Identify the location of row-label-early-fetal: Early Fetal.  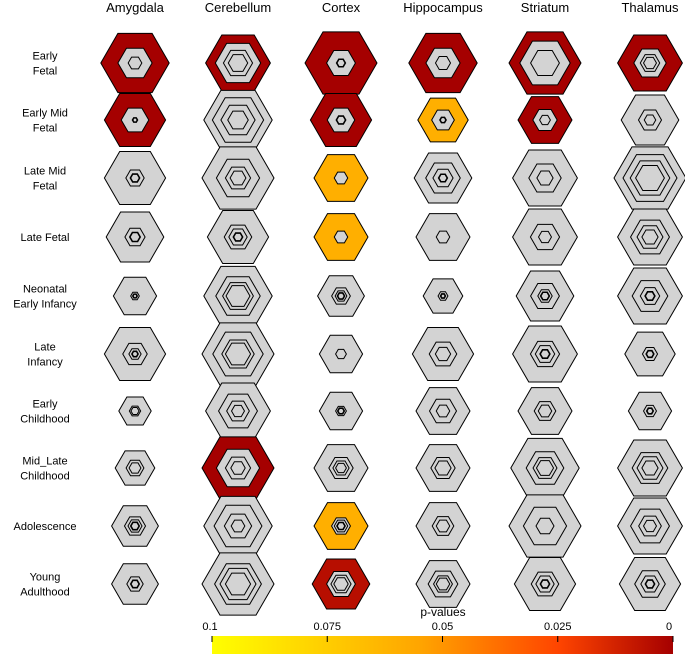
(45, 64).